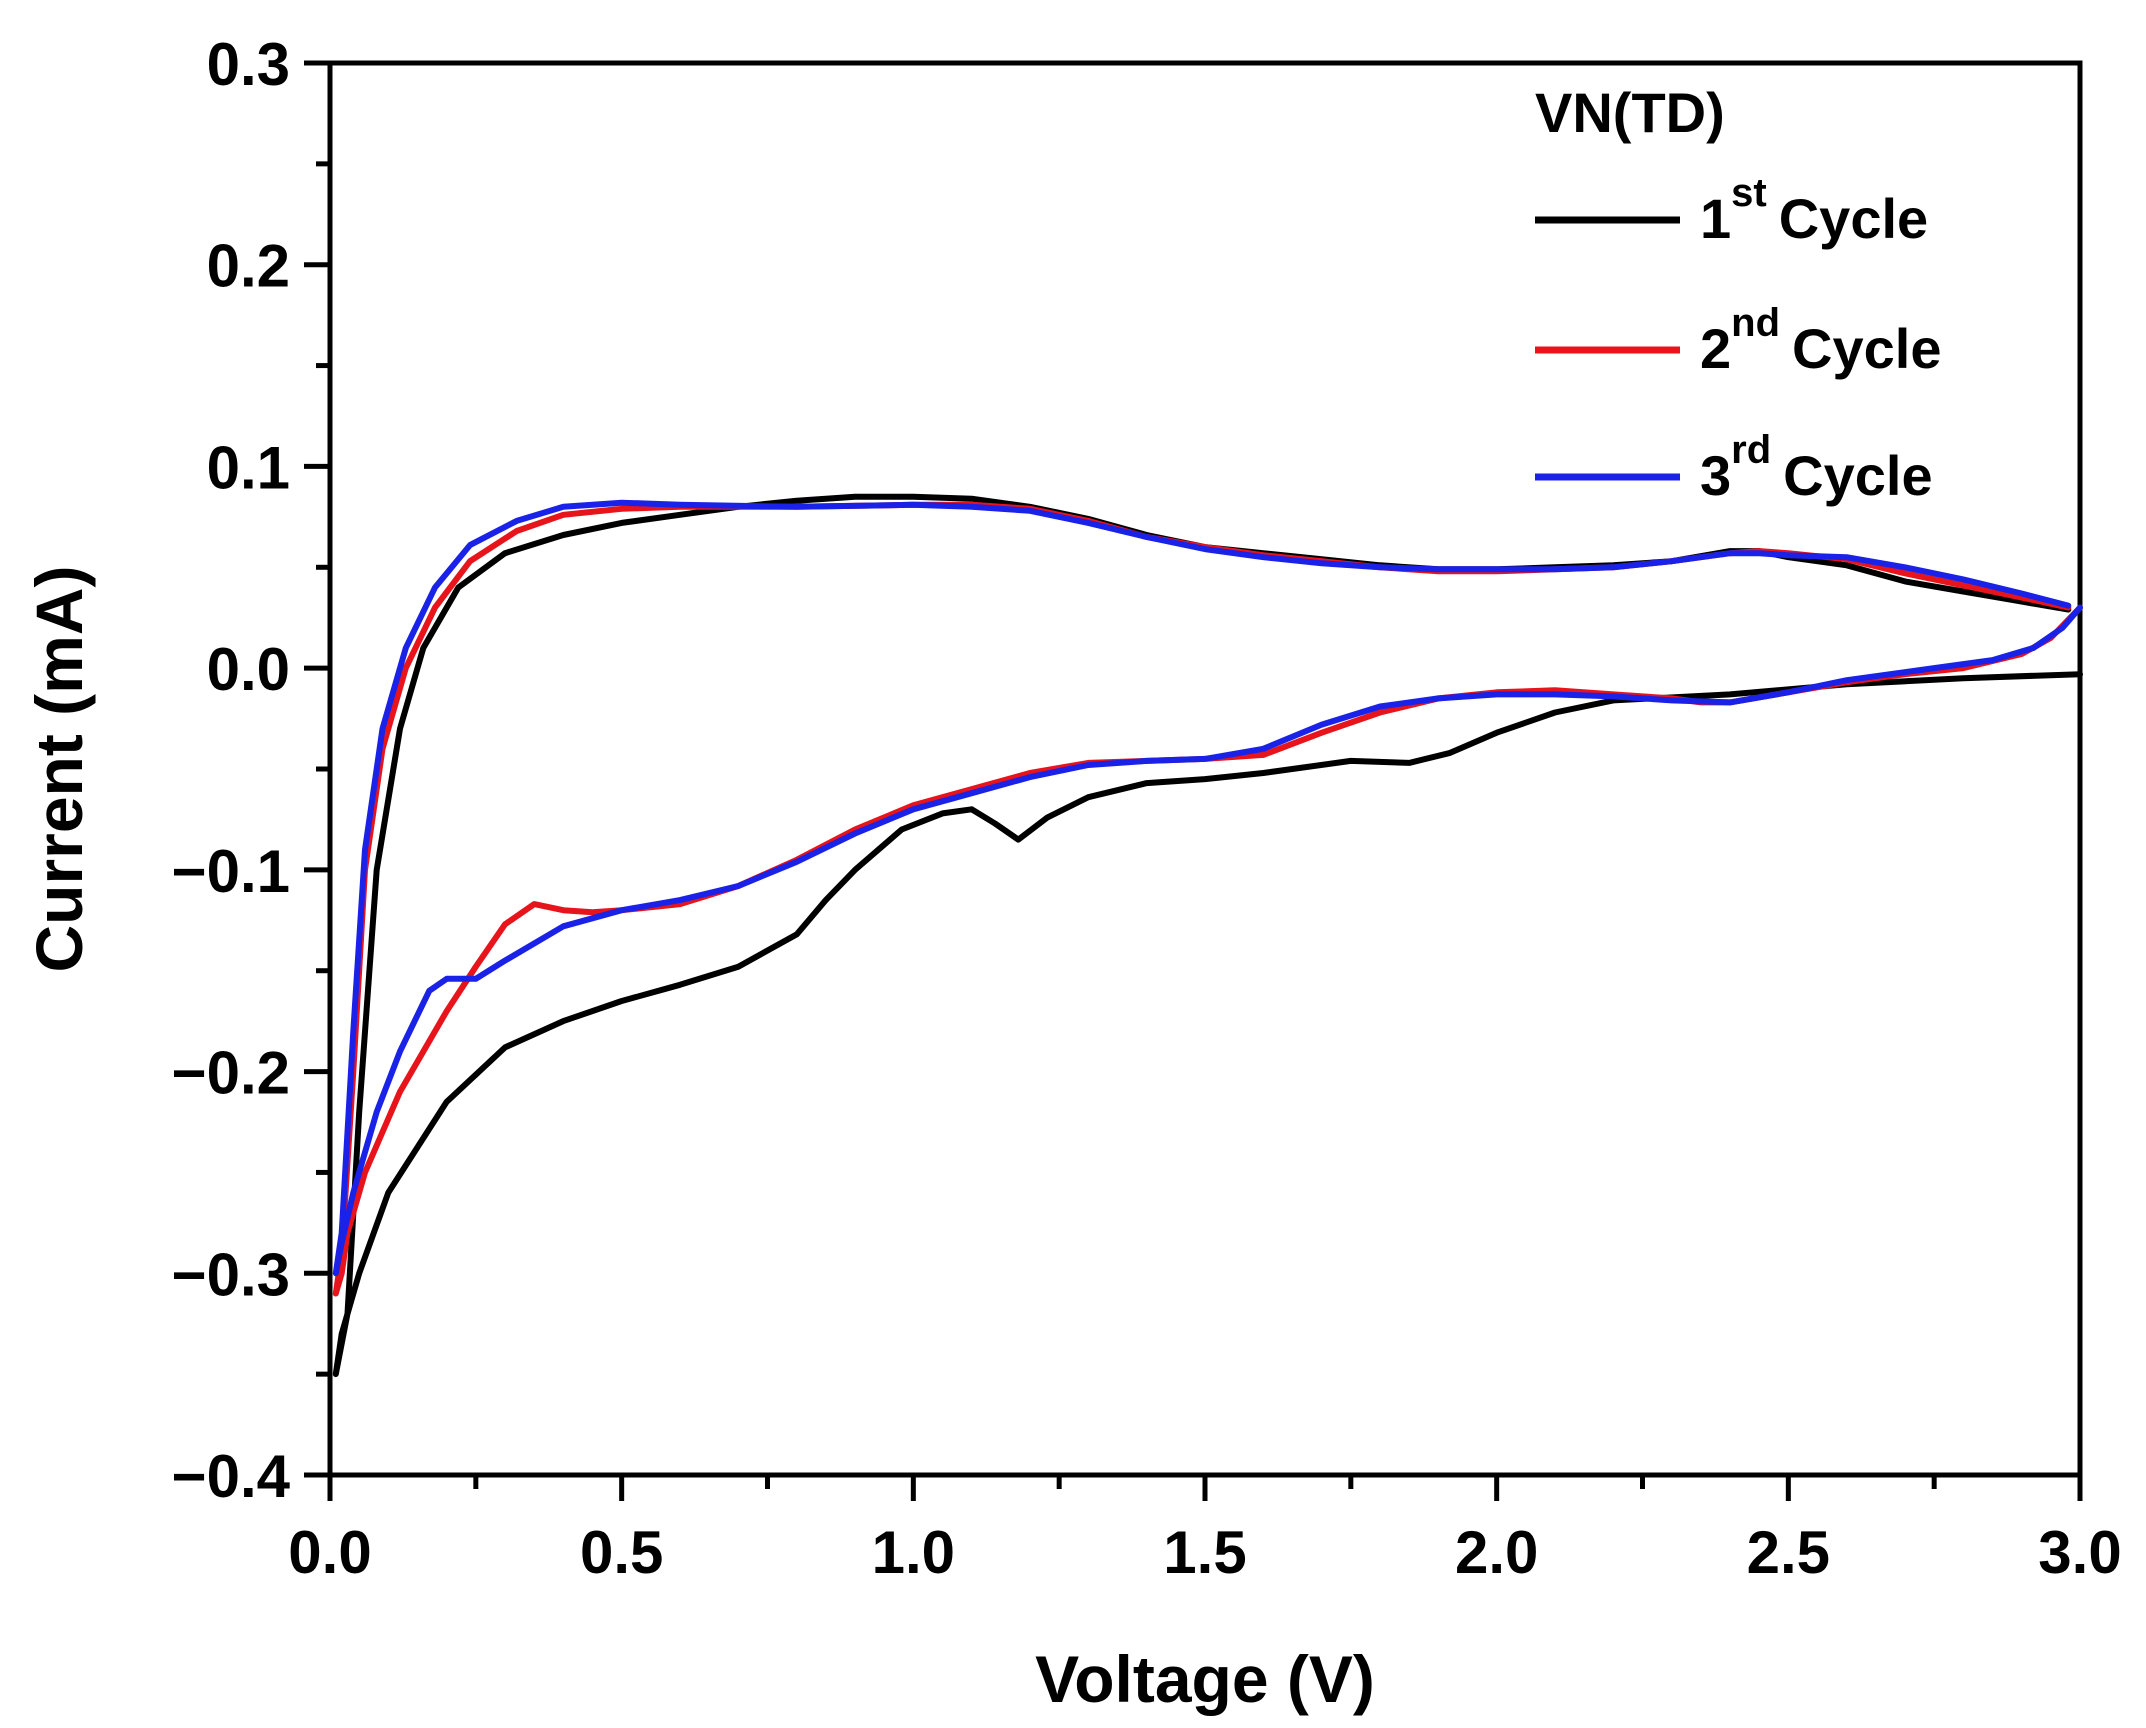  I want to click on x-tick-label: 1.0, so click(913, 1552).